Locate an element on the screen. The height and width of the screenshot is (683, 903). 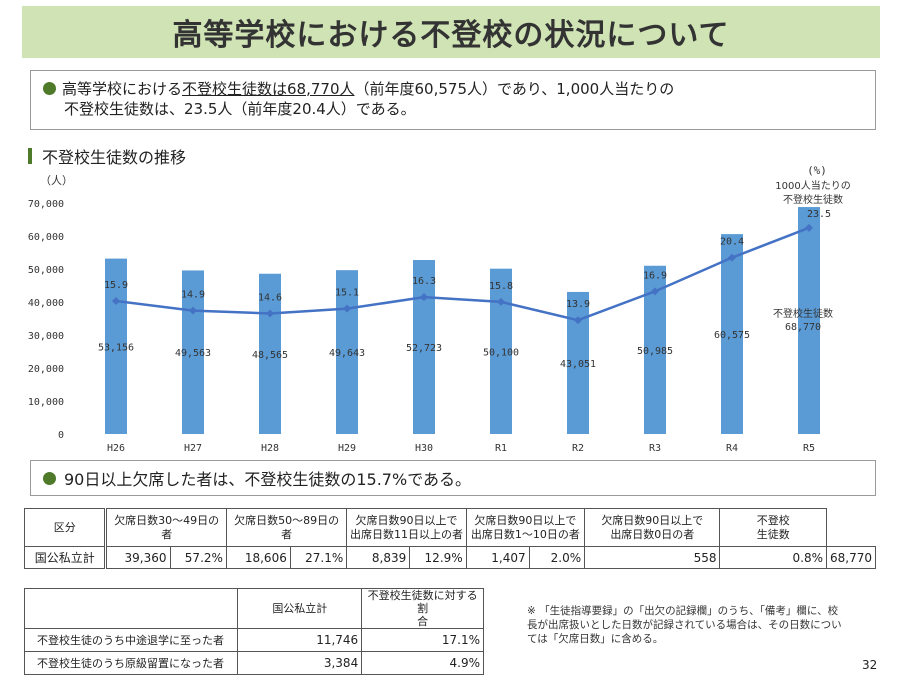
table-header: 欠席日数50～89日の者 is located at coordinates (286, 527).